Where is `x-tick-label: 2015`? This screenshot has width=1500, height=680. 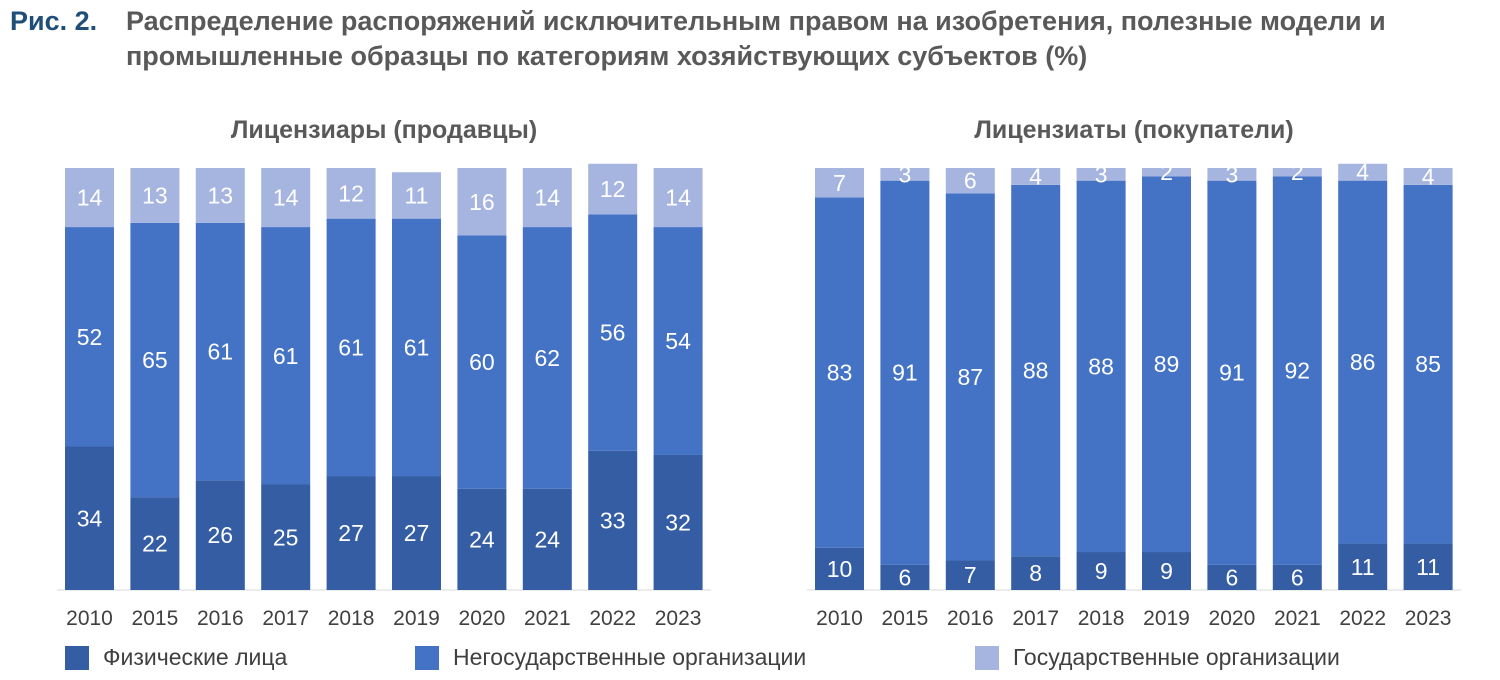
x-tick-label: 2015 is located at coordinates (155, 618).